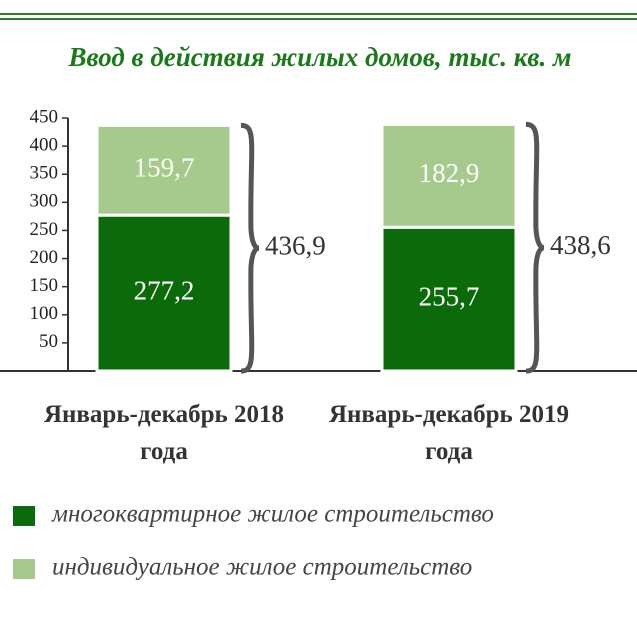 The width and height of the screenshot is (637, 618). What do you see at coordinates (164, 433) in the screenshot?
I see `x-tick-label: Январь-декабрь 2018 года` at bounding box center [164, 433].